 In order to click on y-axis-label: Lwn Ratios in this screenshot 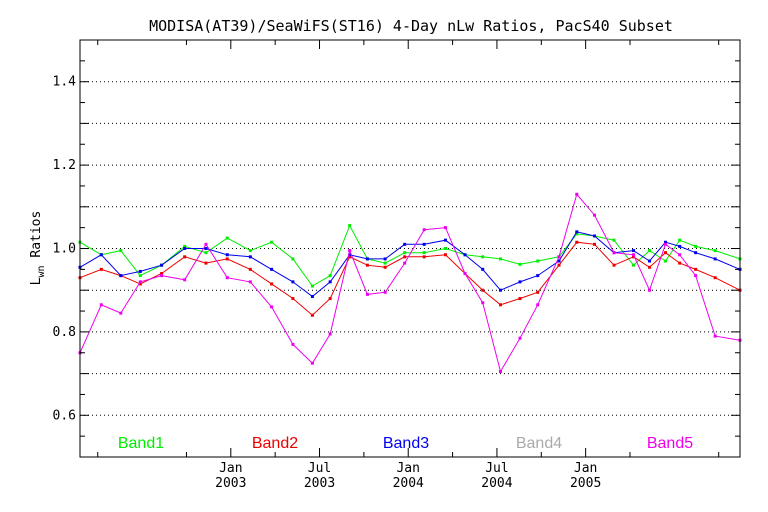, I will do `click(38, 248)`.